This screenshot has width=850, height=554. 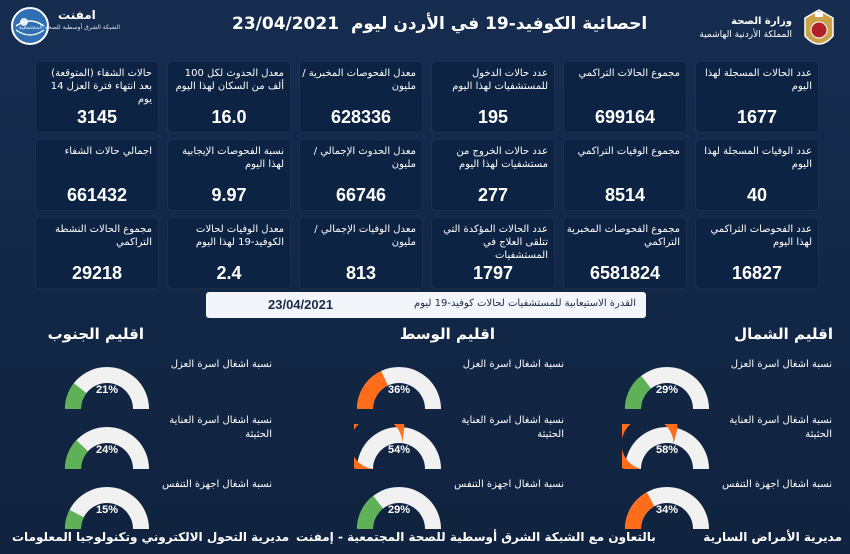 I want to click on stat-card: عدد الحالات المسجلة لهذا اليوم 1677, so click(x=757, y=97).